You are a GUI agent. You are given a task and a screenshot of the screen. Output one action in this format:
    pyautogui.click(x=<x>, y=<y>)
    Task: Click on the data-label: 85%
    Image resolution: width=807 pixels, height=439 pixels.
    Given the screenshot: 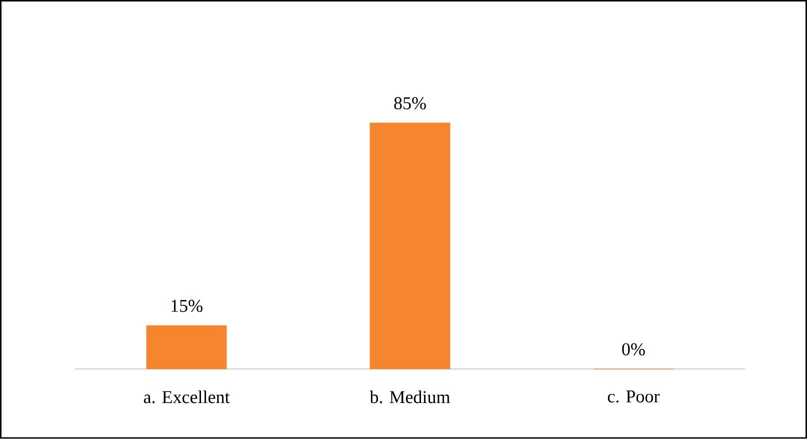 What is the action you would take?
    pyautogui.click(x=410, y=103)
    